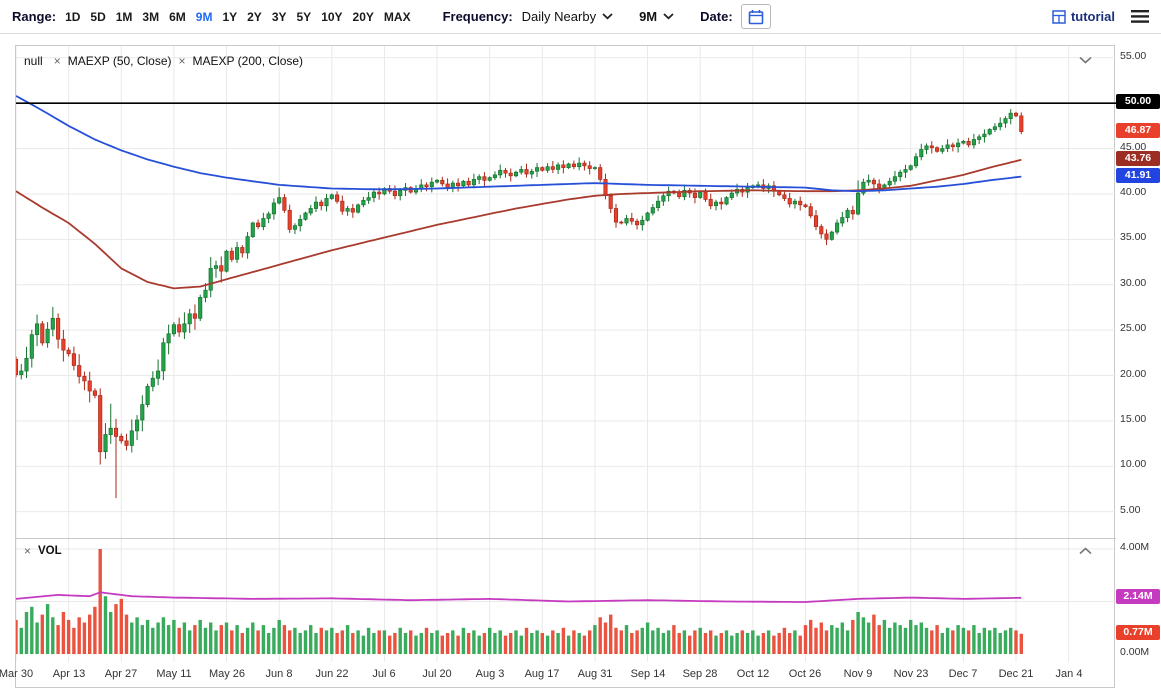 This screenshot has height=694, width=1161. Describe the element at coordinates (858, 674) in the screenshot. I see `x-tick-label: Nov 9` at that location.